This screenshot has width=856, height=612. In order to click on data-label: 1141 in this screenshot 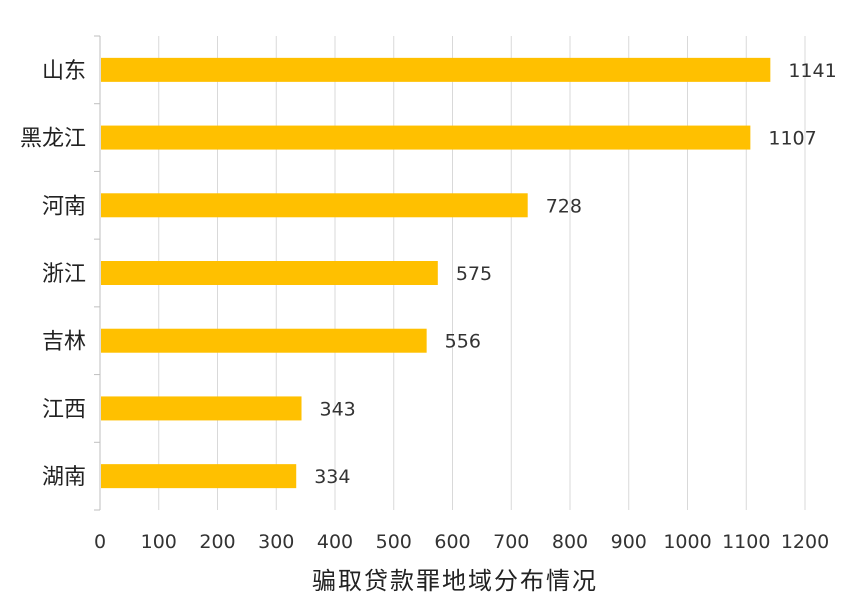, I will do `click(812, 71)`.